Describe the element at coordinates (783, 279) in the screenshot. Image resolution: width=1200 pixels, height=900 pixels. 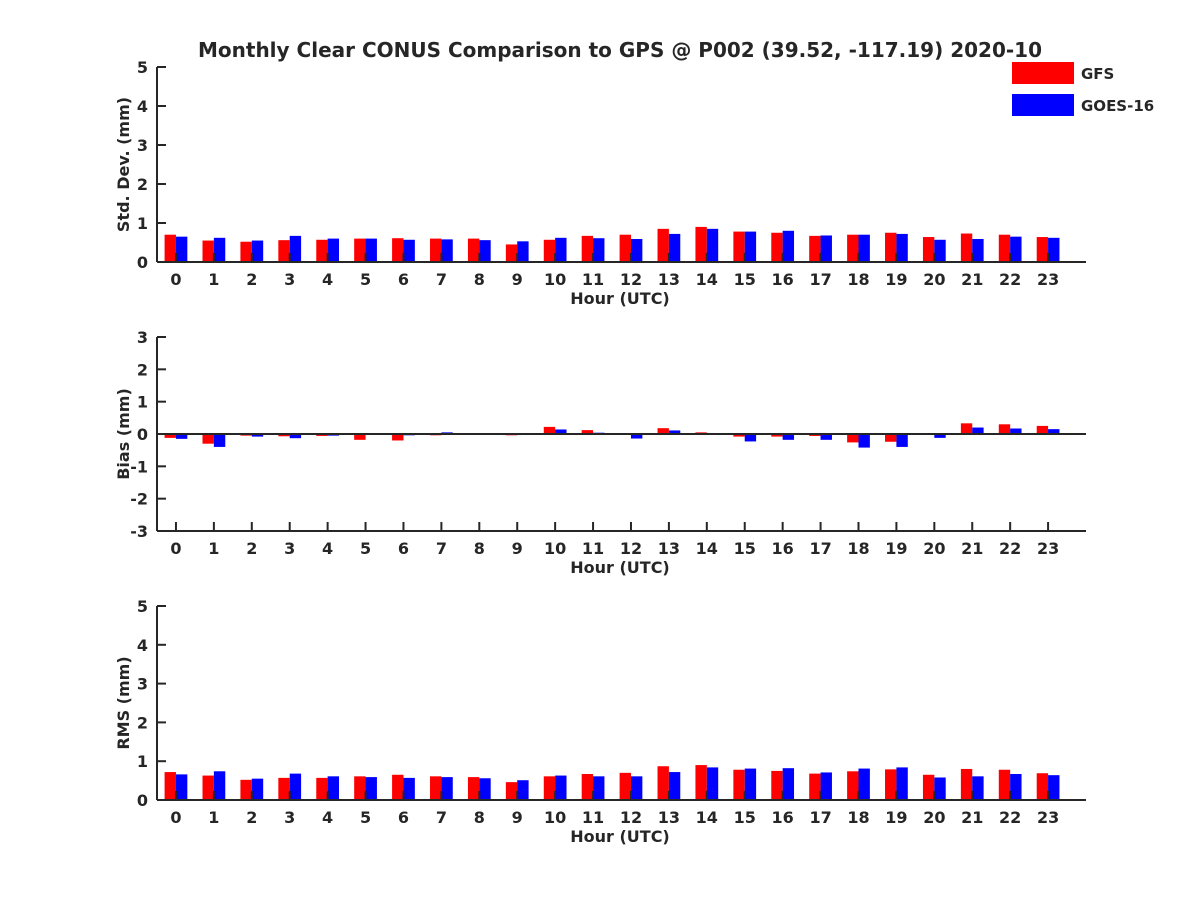
I see `std-dev-xtick-label: 16` at that location.